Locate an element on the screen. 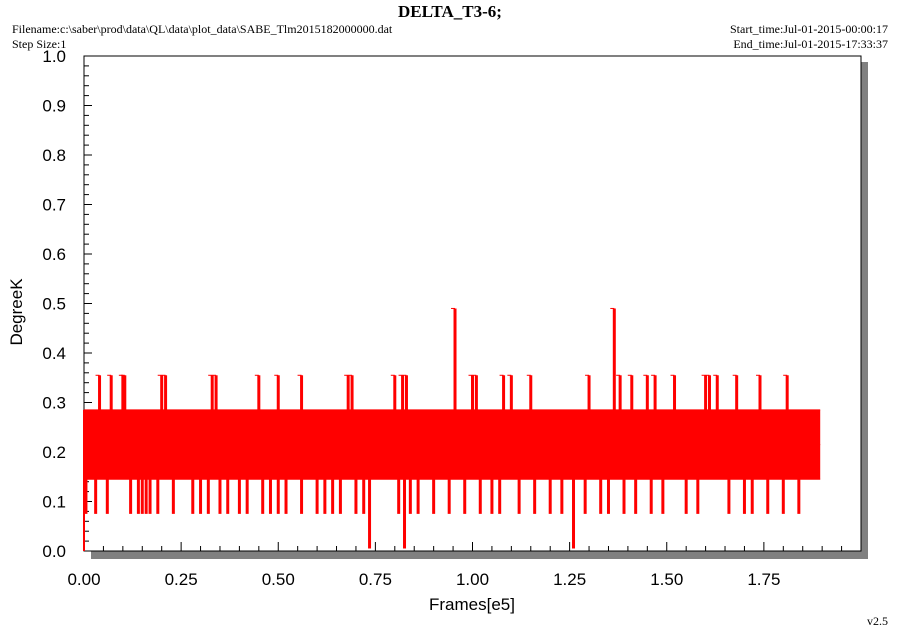 This screenshot has height=630, width=900. x-tick-label: 1.50 is located at coordinates (666, 579).